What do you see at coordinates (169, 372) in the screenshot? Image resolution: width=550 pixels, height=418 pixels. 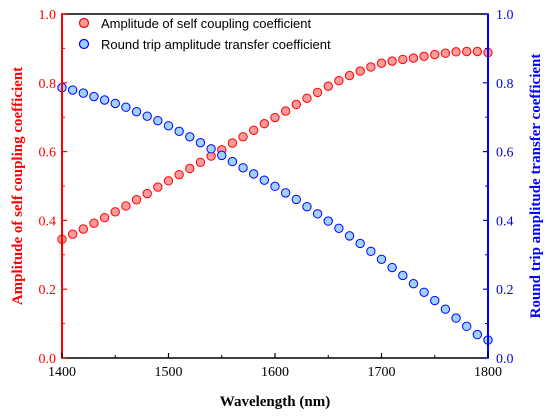 I see `x-tick-label: 1500` at bounding box center [169, 372].